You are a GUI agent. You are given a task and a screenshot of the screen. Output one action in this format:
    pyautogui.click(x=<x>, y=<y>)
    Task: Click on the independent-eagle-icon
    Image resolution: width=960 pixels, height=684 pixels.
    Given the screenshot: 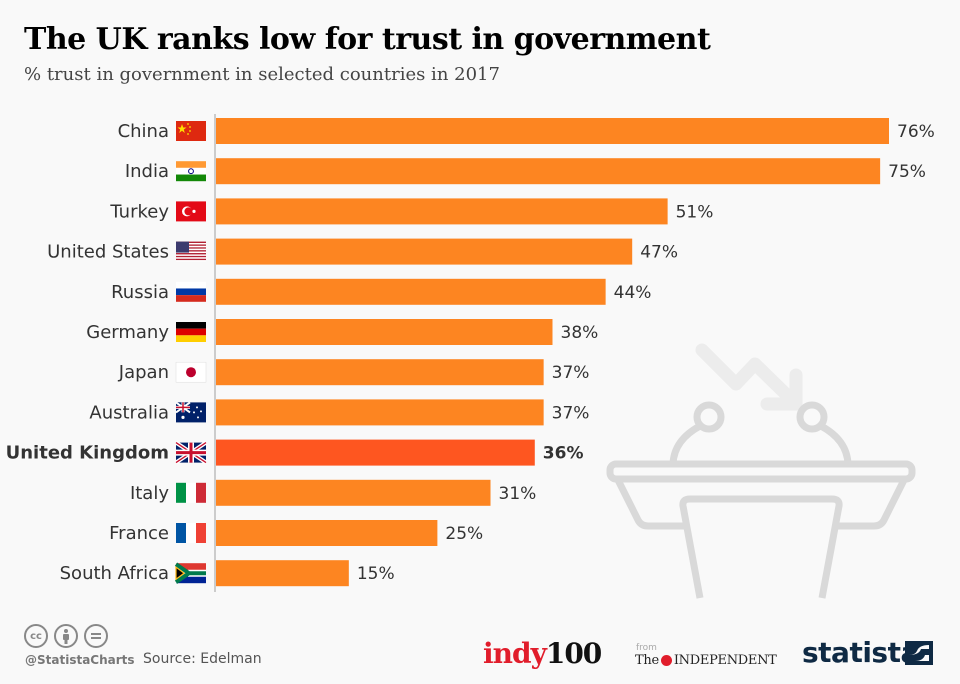 What is the action you would take?
    pyautogui.click(x=666, y=660)
    